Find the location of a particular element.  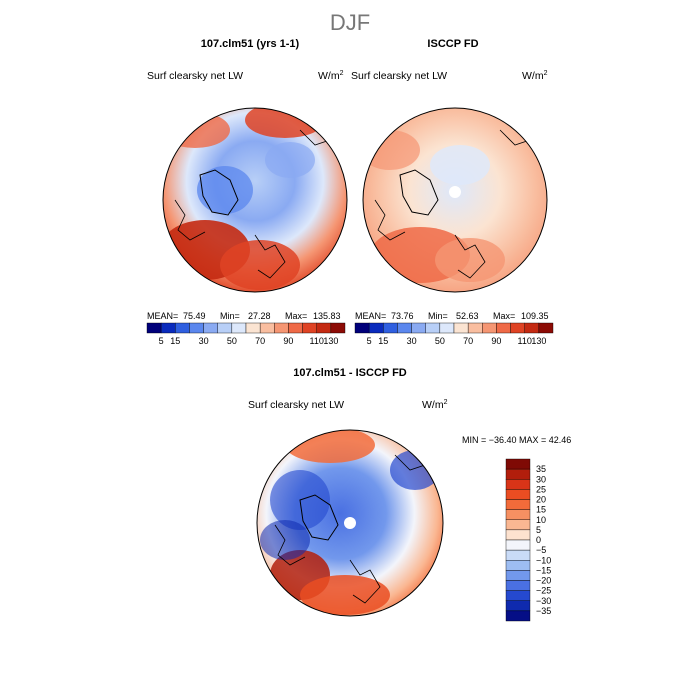

colorbar-diff-tick-label: 0 is located at coordinates (538, 540).